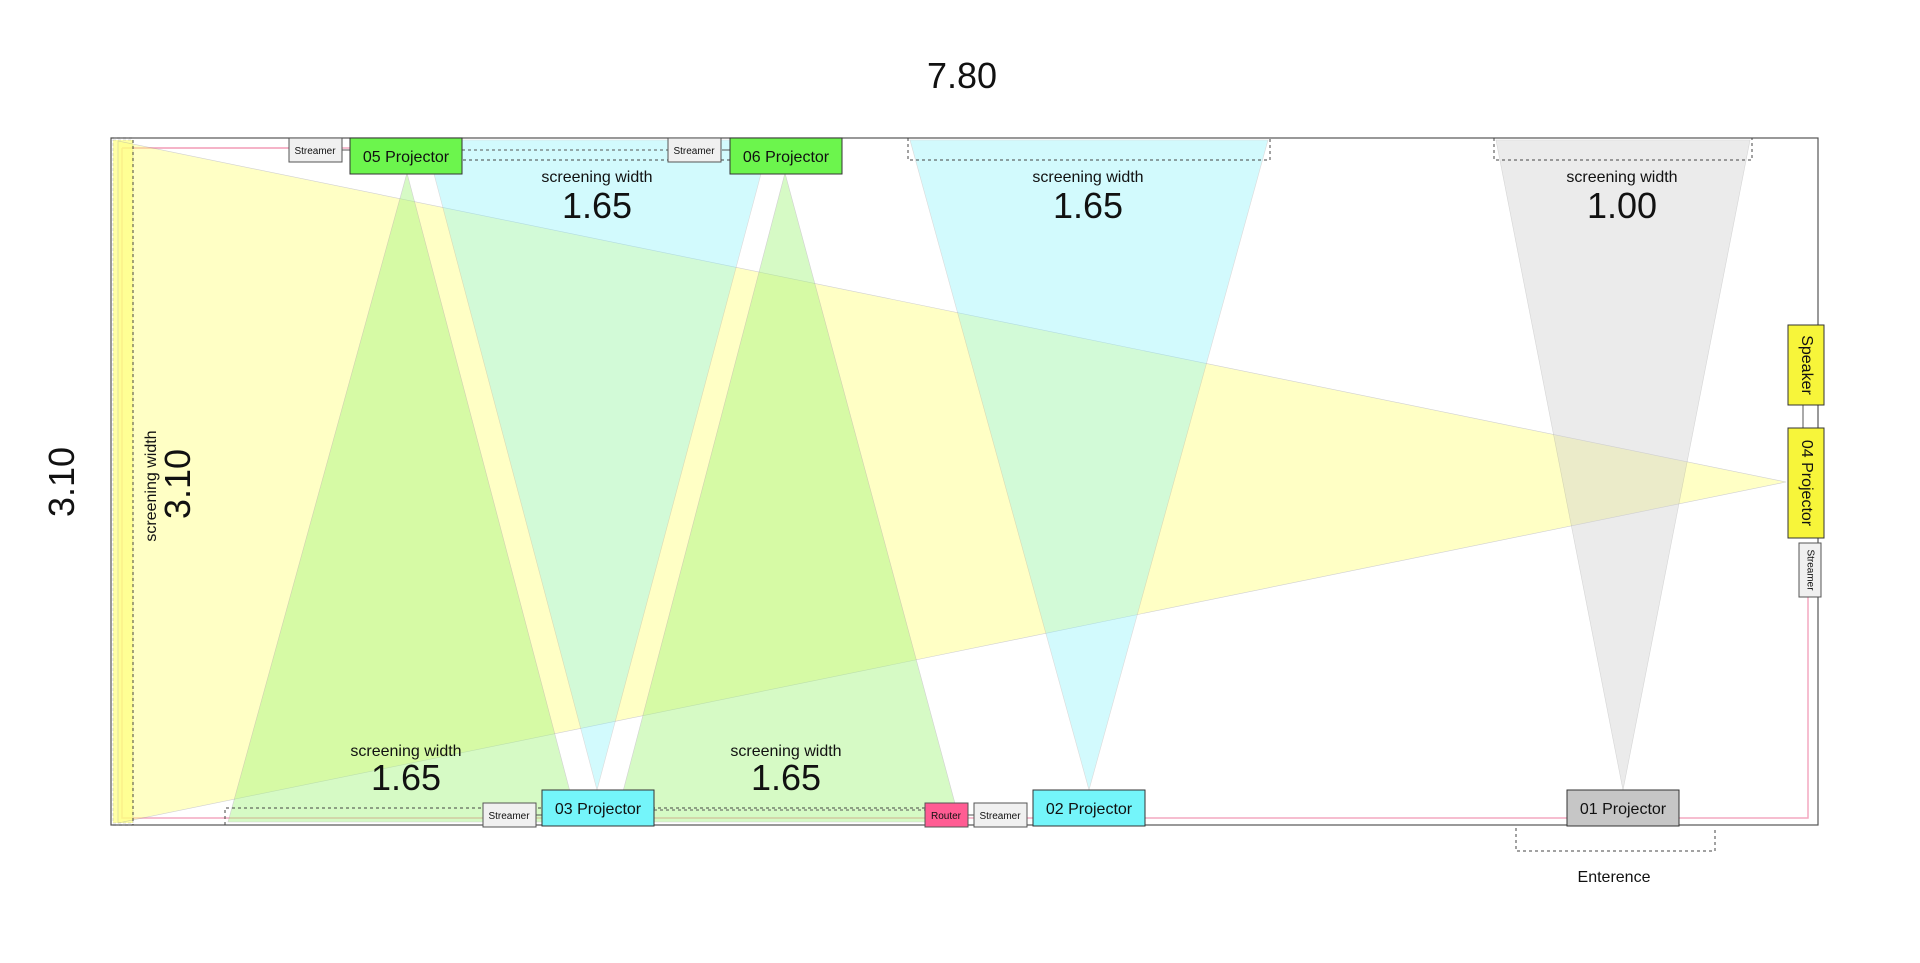  Describe the element at coordinates (123, 481) in the screenshot. I see `left-screen-strip` at that location.